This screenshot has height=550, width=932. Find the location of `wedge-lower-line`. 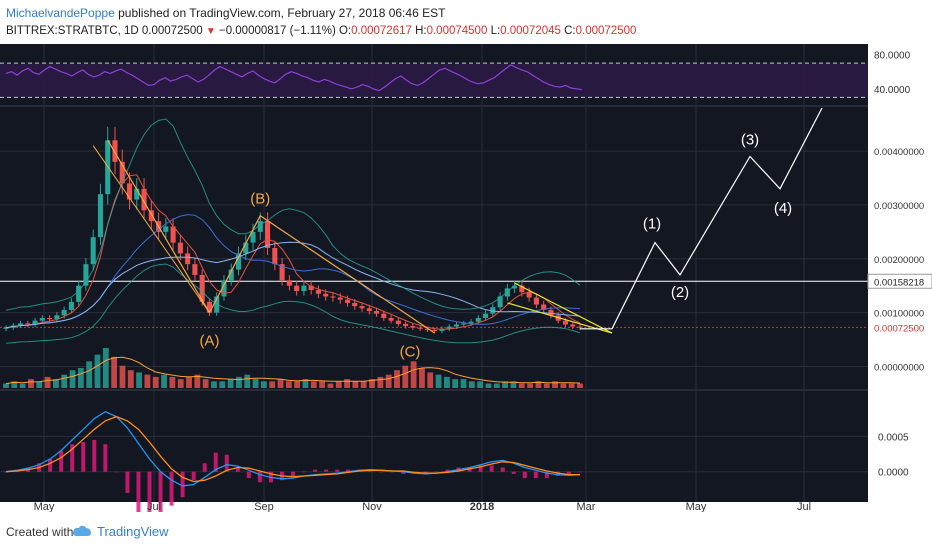

wedge-lower-line is located at coordinates (560, 318).